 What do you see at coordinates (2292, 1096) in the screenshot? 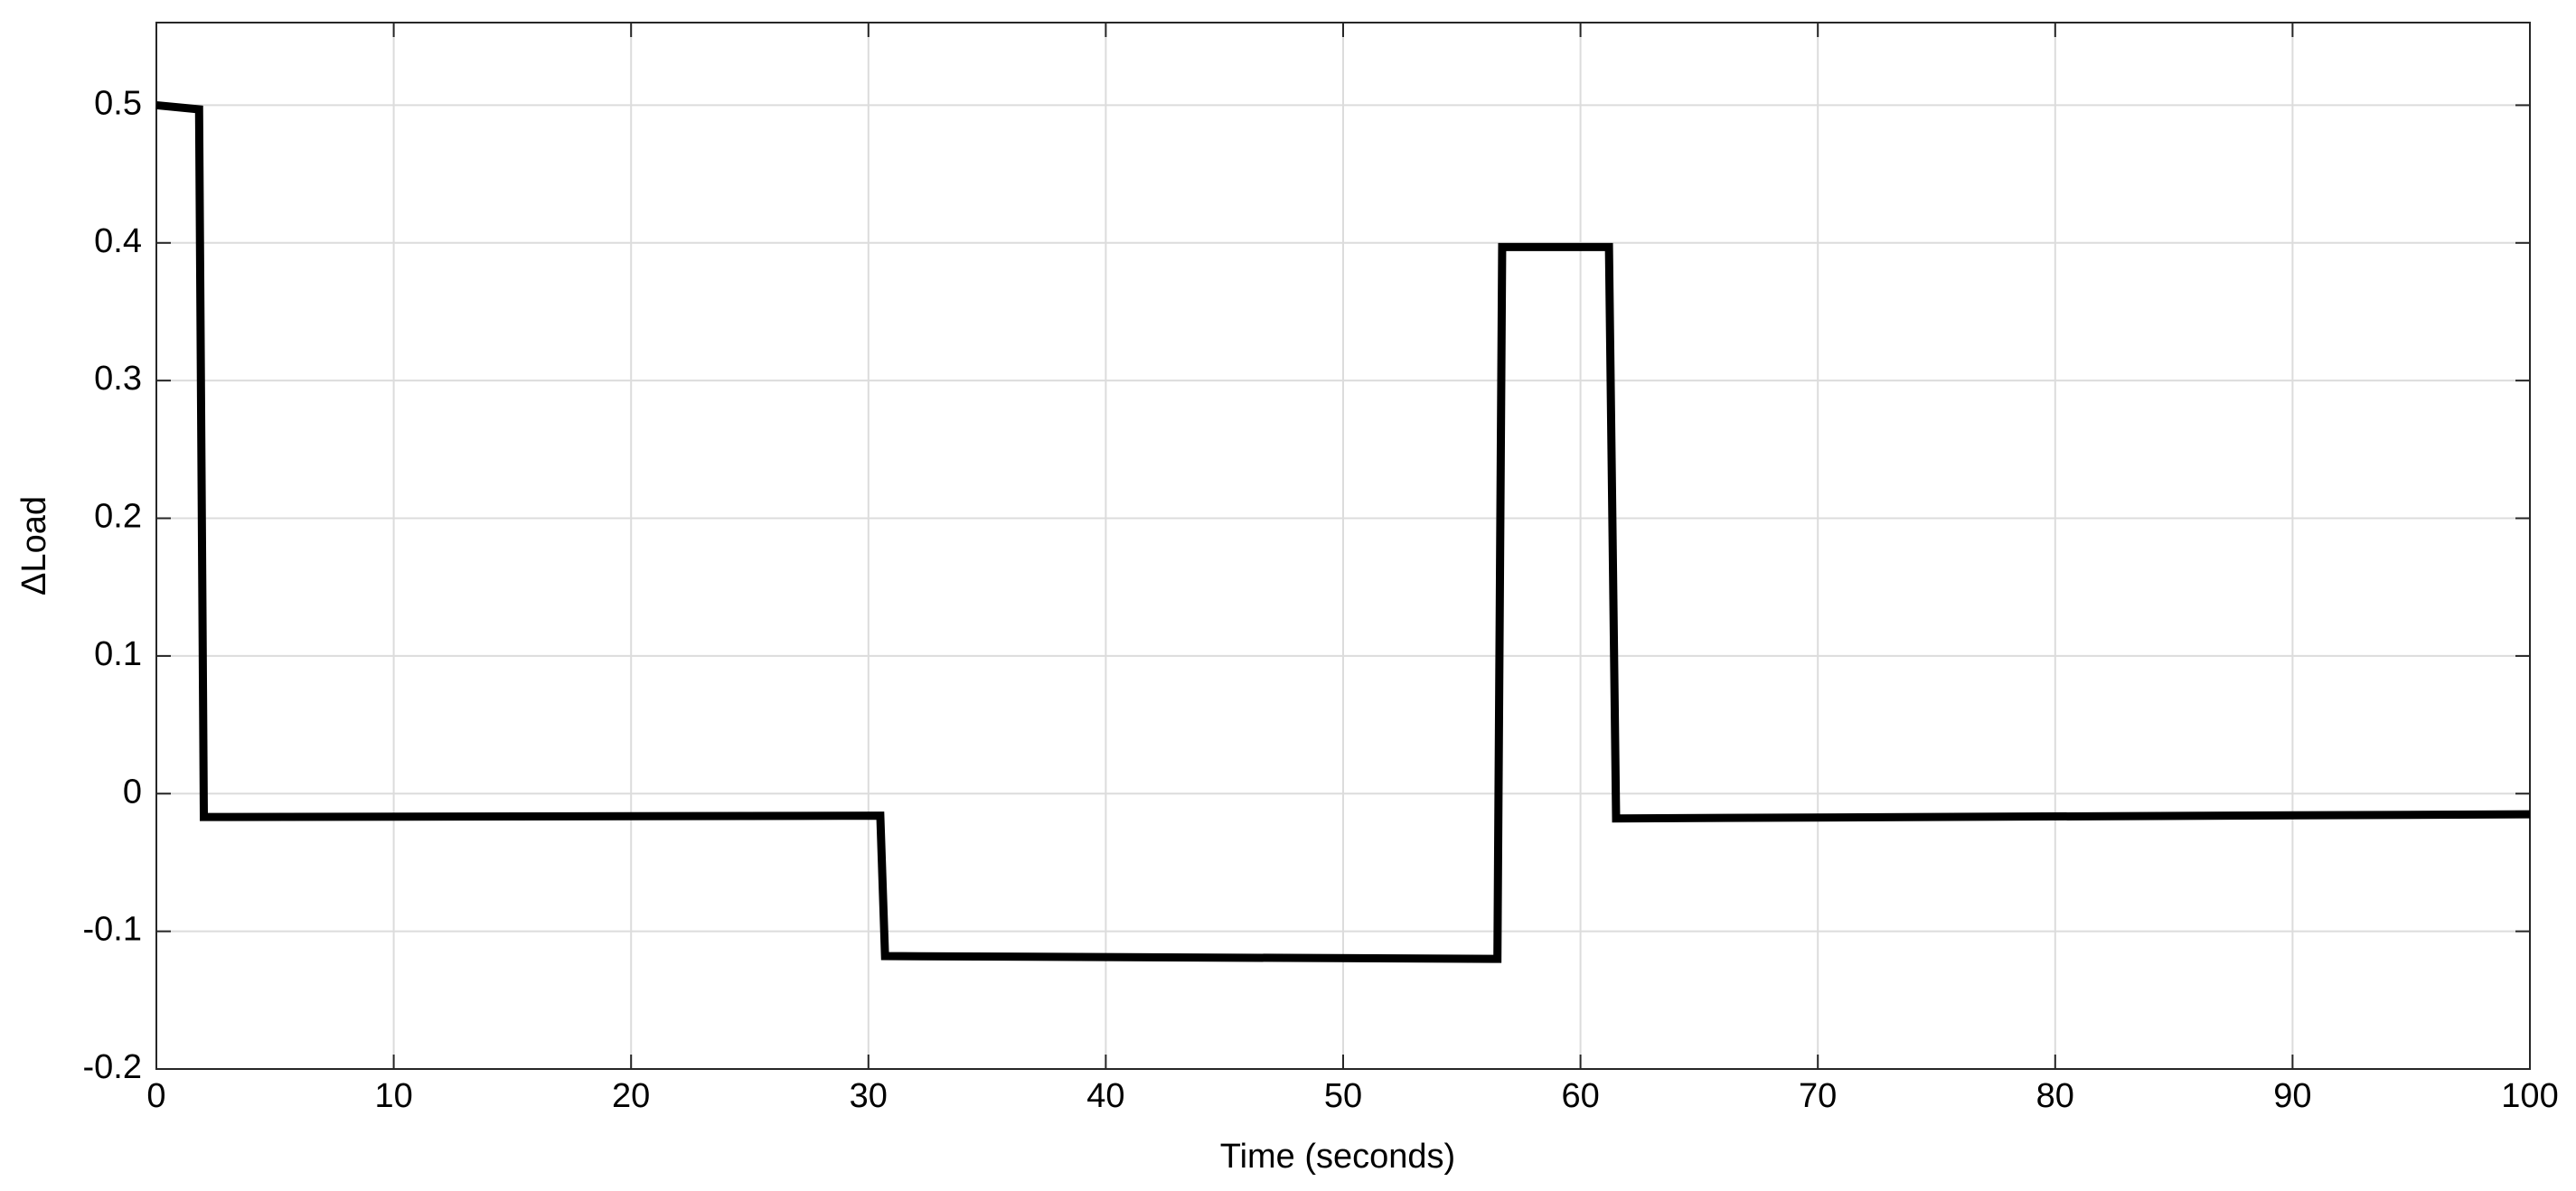
I see `x-tick-label: 90` at bounding box center [2292, 1096].